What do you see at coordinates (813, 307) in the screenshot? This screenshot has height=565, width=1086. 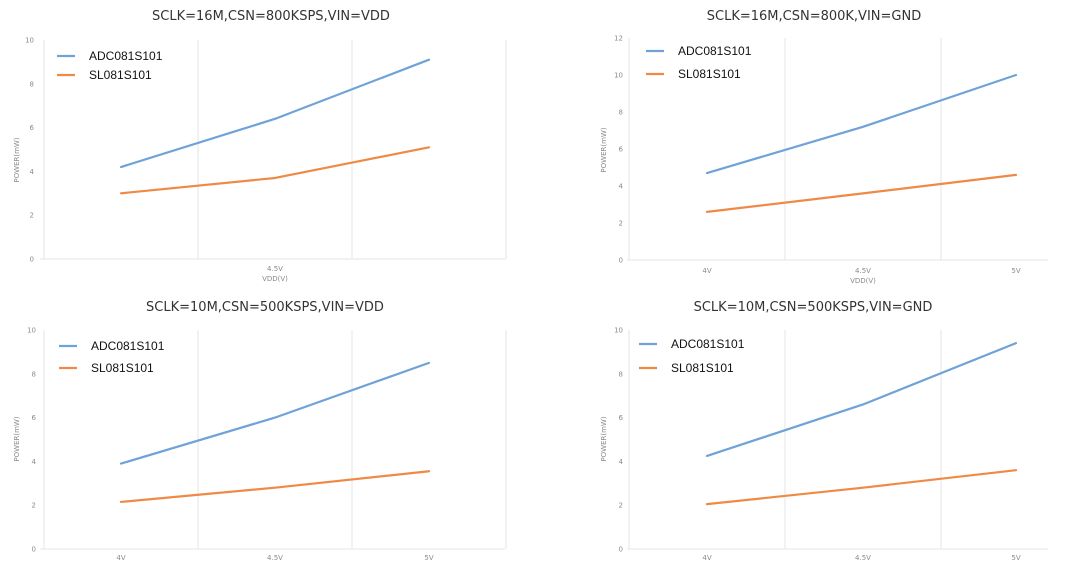 I see `chart-title: SCLK=10M,CSN=500KSPS,VIN=GND` at bounding box center [813, 307].